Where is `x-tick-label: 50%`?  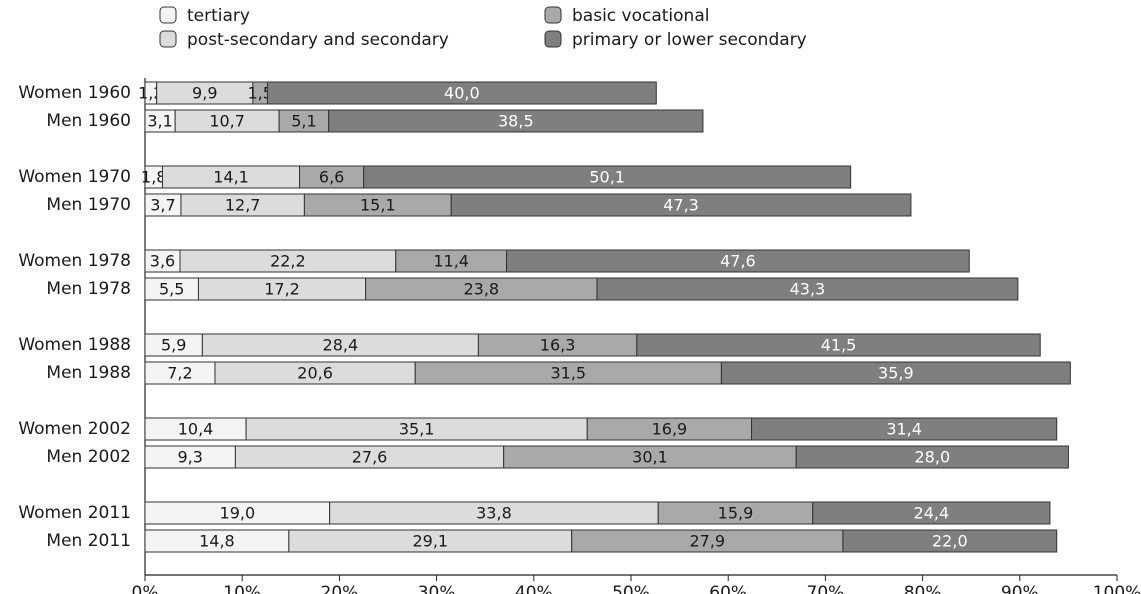
x-tick-label: 50% is located at coordinates (631, 588).